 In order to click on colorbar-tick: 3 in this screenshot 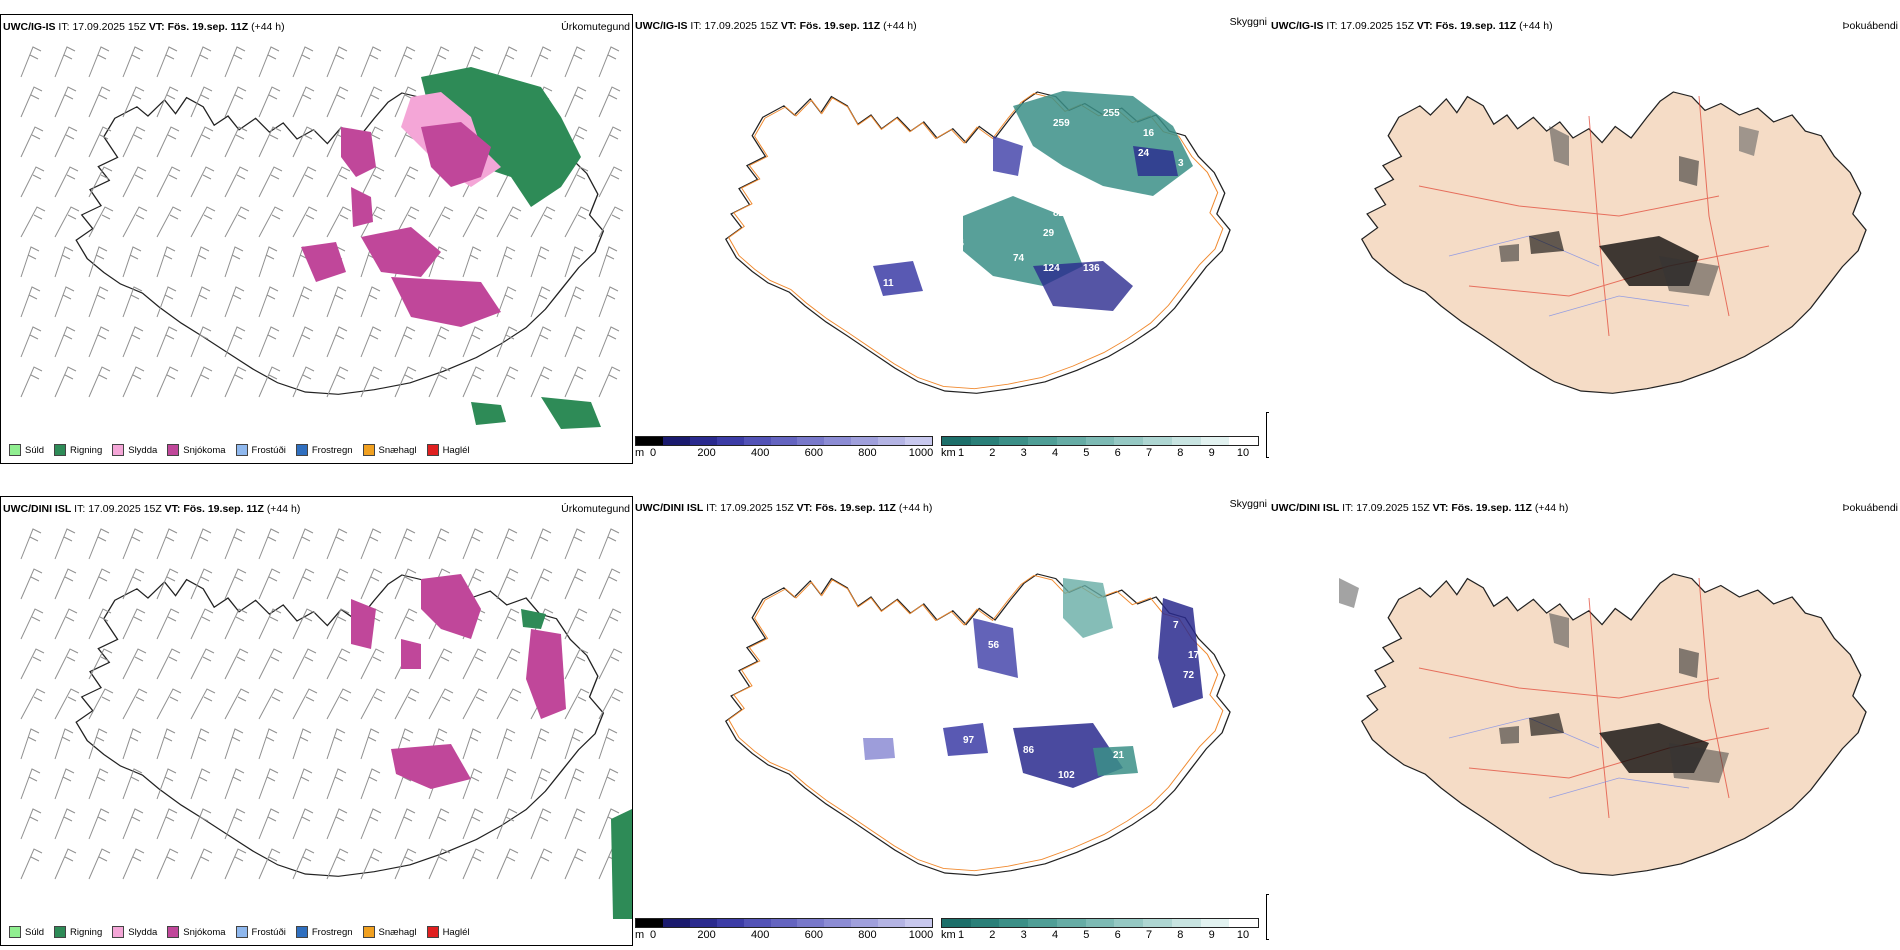, I will do `click(1023, 453)`.